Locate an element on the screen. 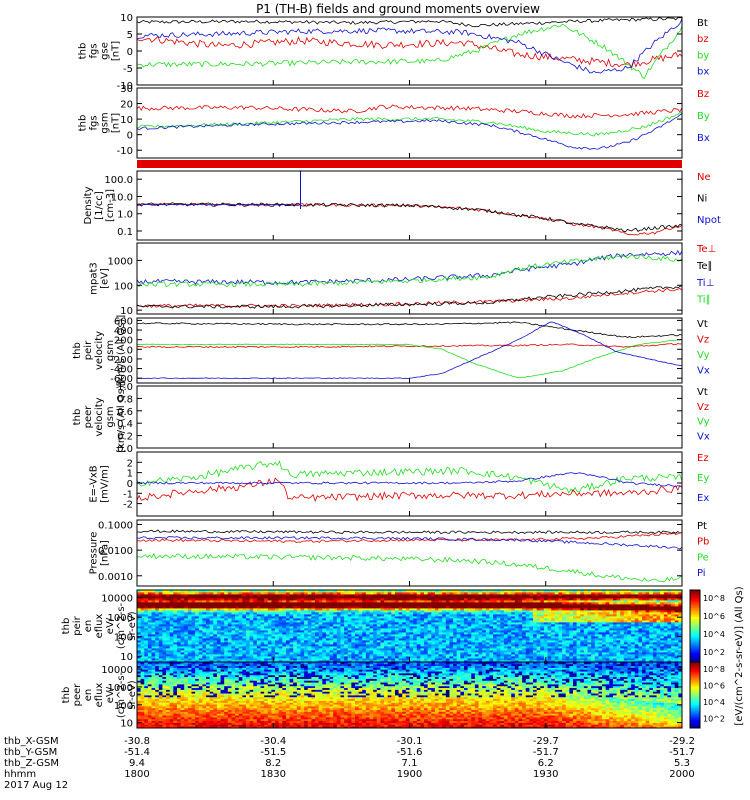 Image resolution: width=750 pixels, height=800 pixels. y-axis-label: [nT] is located at coordinates (116, 123).